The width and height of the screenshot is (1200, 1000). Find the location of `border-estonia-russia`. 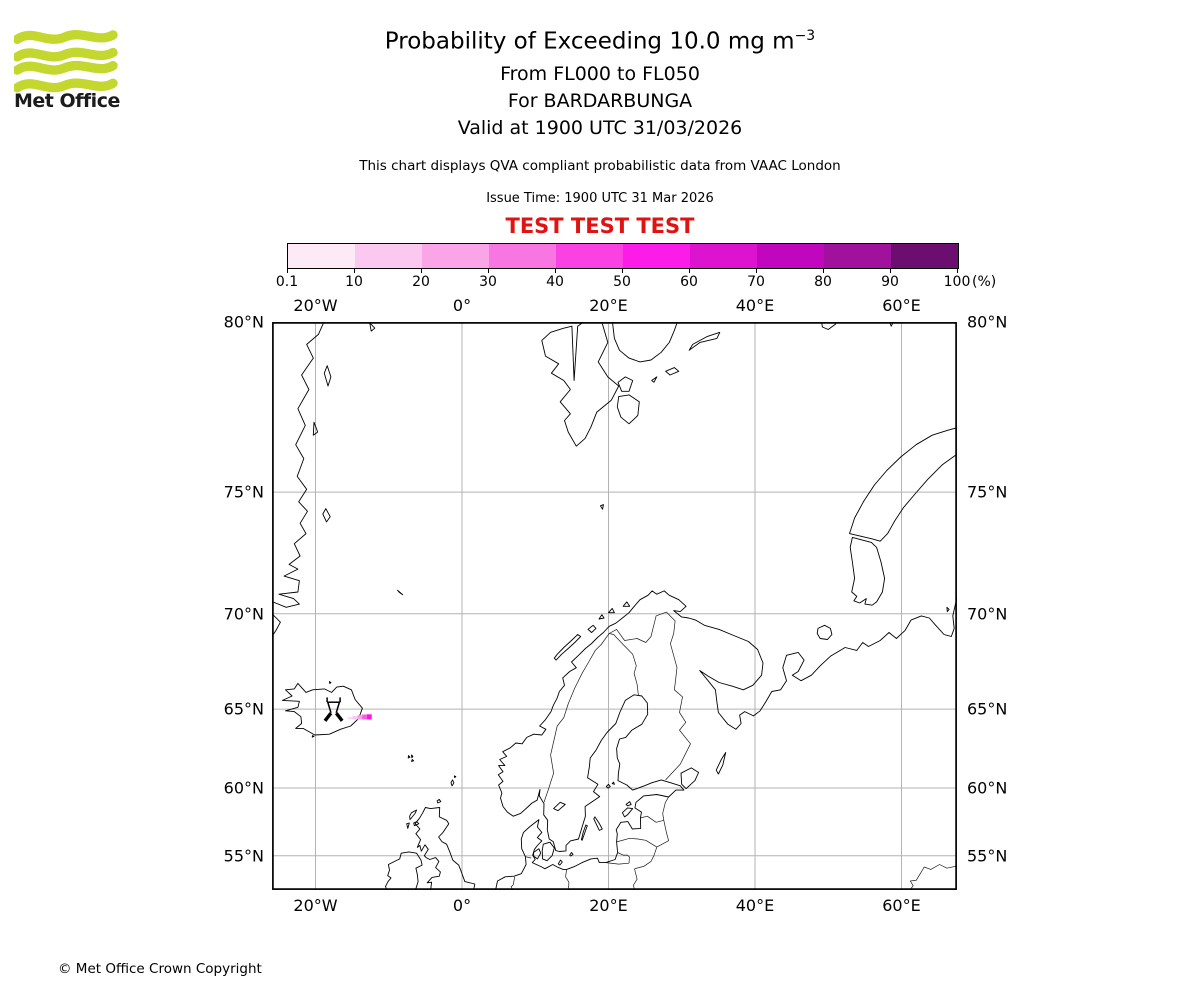

border-estonia-russia is located at coordinates (665, 808).